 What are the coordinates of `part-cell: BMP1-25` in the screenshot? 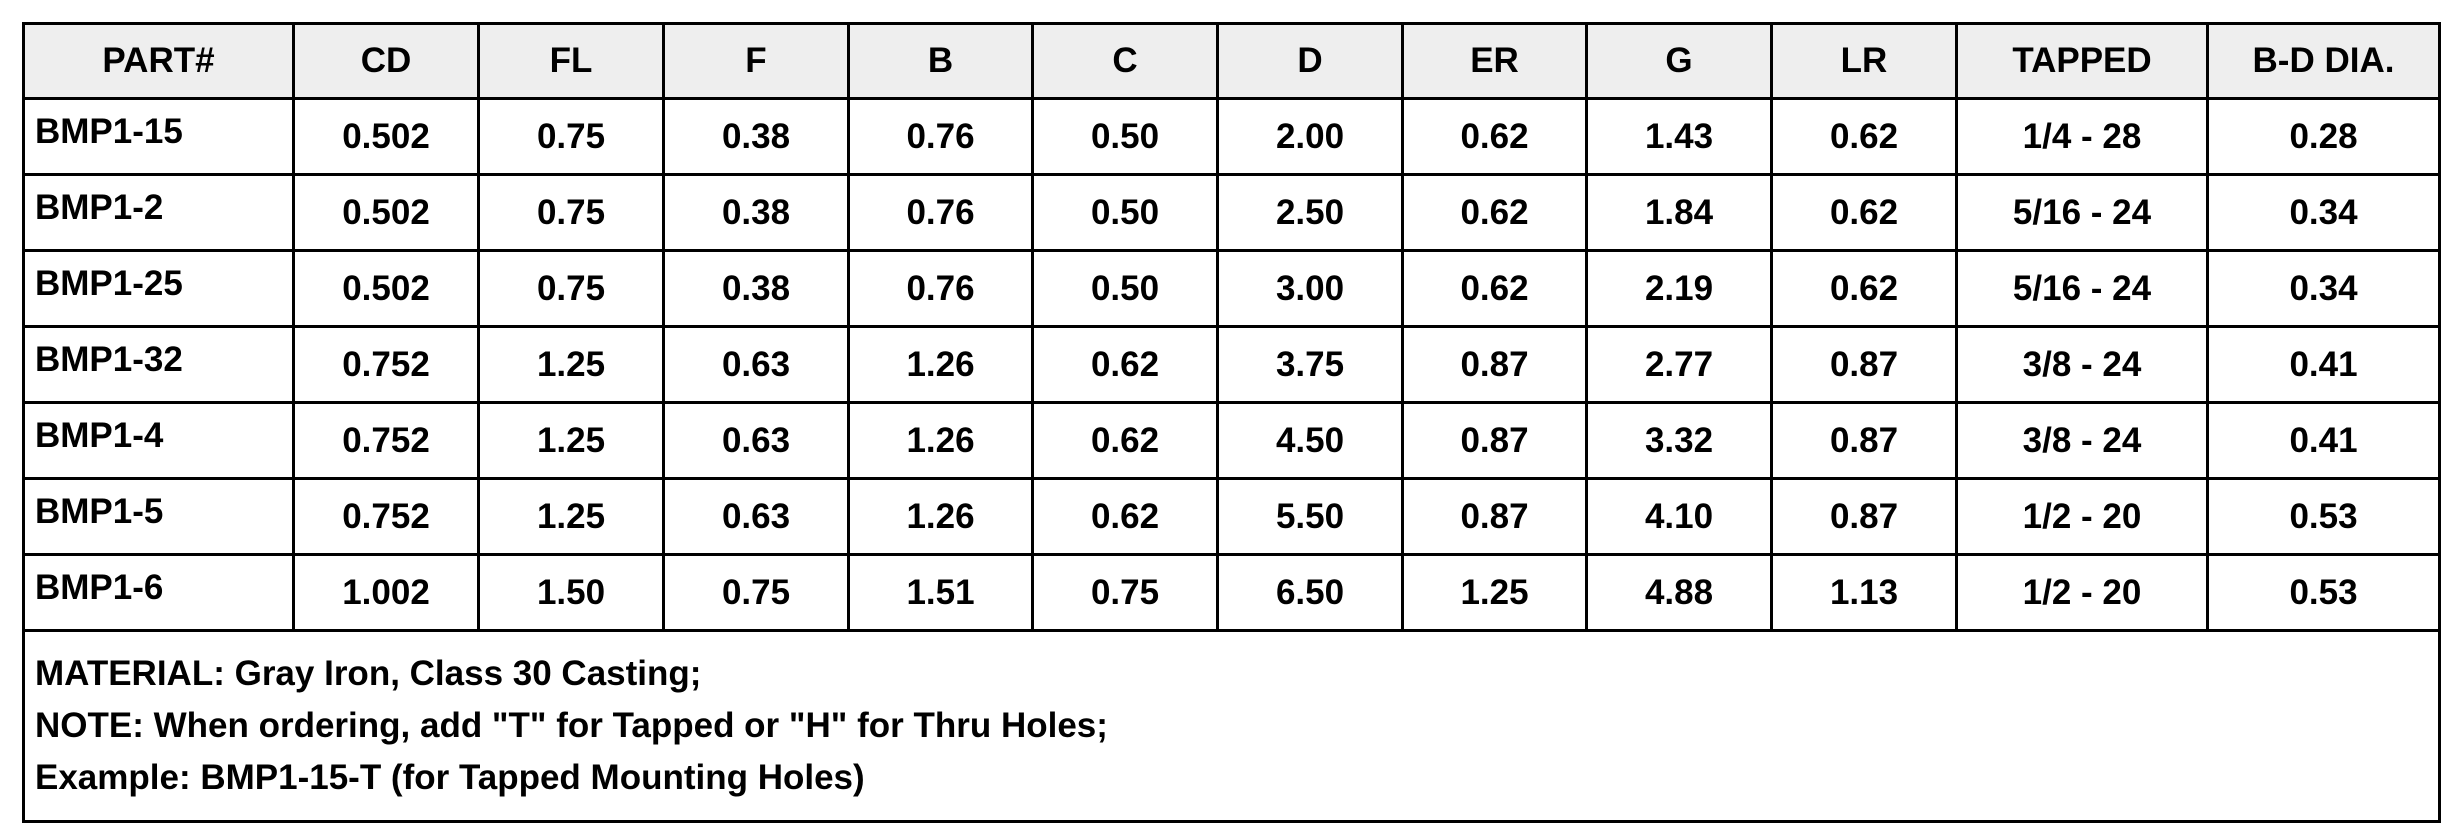 It's located at (158, 288).